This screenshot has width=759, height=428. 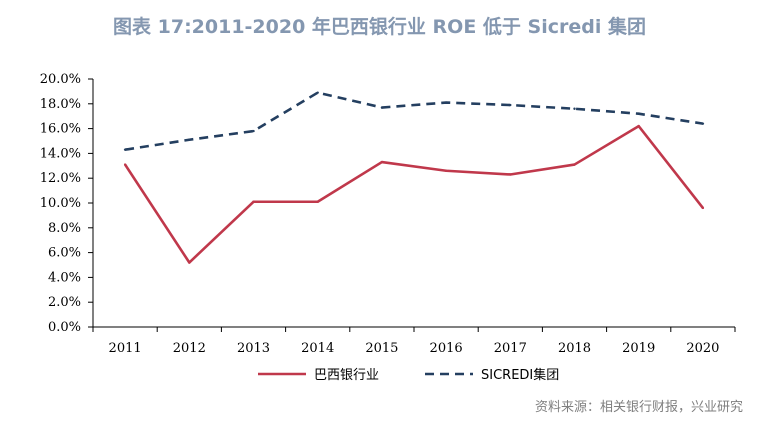 I want to click on x-tick-label: 2018, so click(x=574, y=348).